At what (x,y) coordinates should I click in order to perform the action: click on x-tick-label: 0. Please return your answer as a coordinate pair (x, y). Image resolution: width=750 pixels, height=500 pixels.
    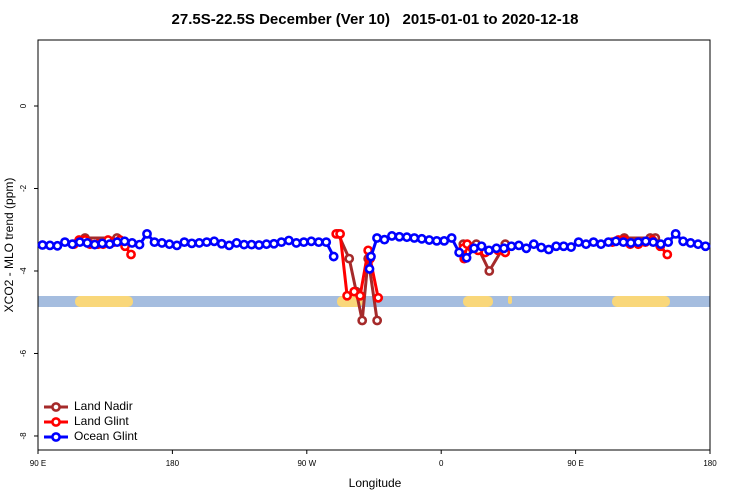
    Looking at the image, I should click on (441, 463).